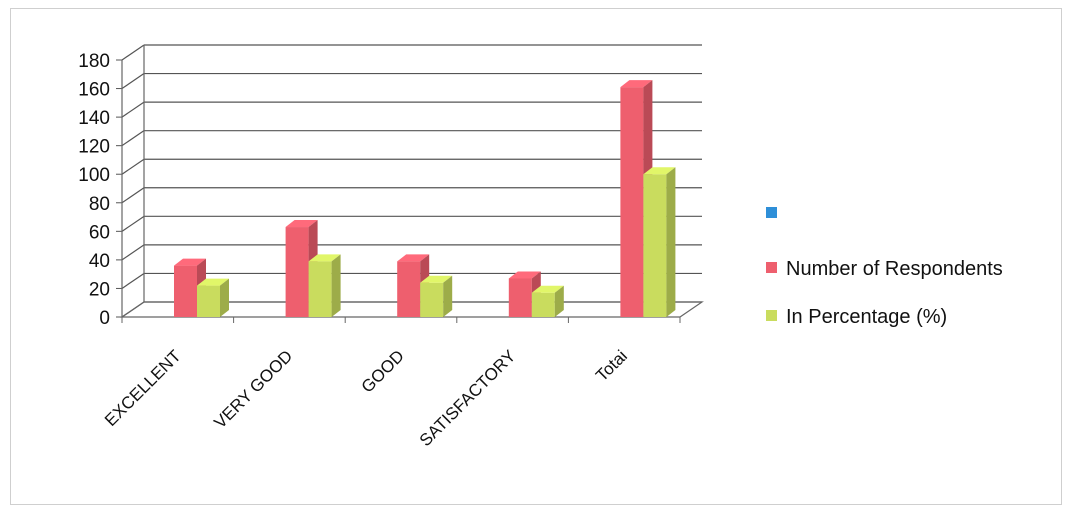  What do you see at coordinates (468, 398) in the screenshot?
I see `x-tick-label: SATISFACTORY` at bounding box center [468, 398].